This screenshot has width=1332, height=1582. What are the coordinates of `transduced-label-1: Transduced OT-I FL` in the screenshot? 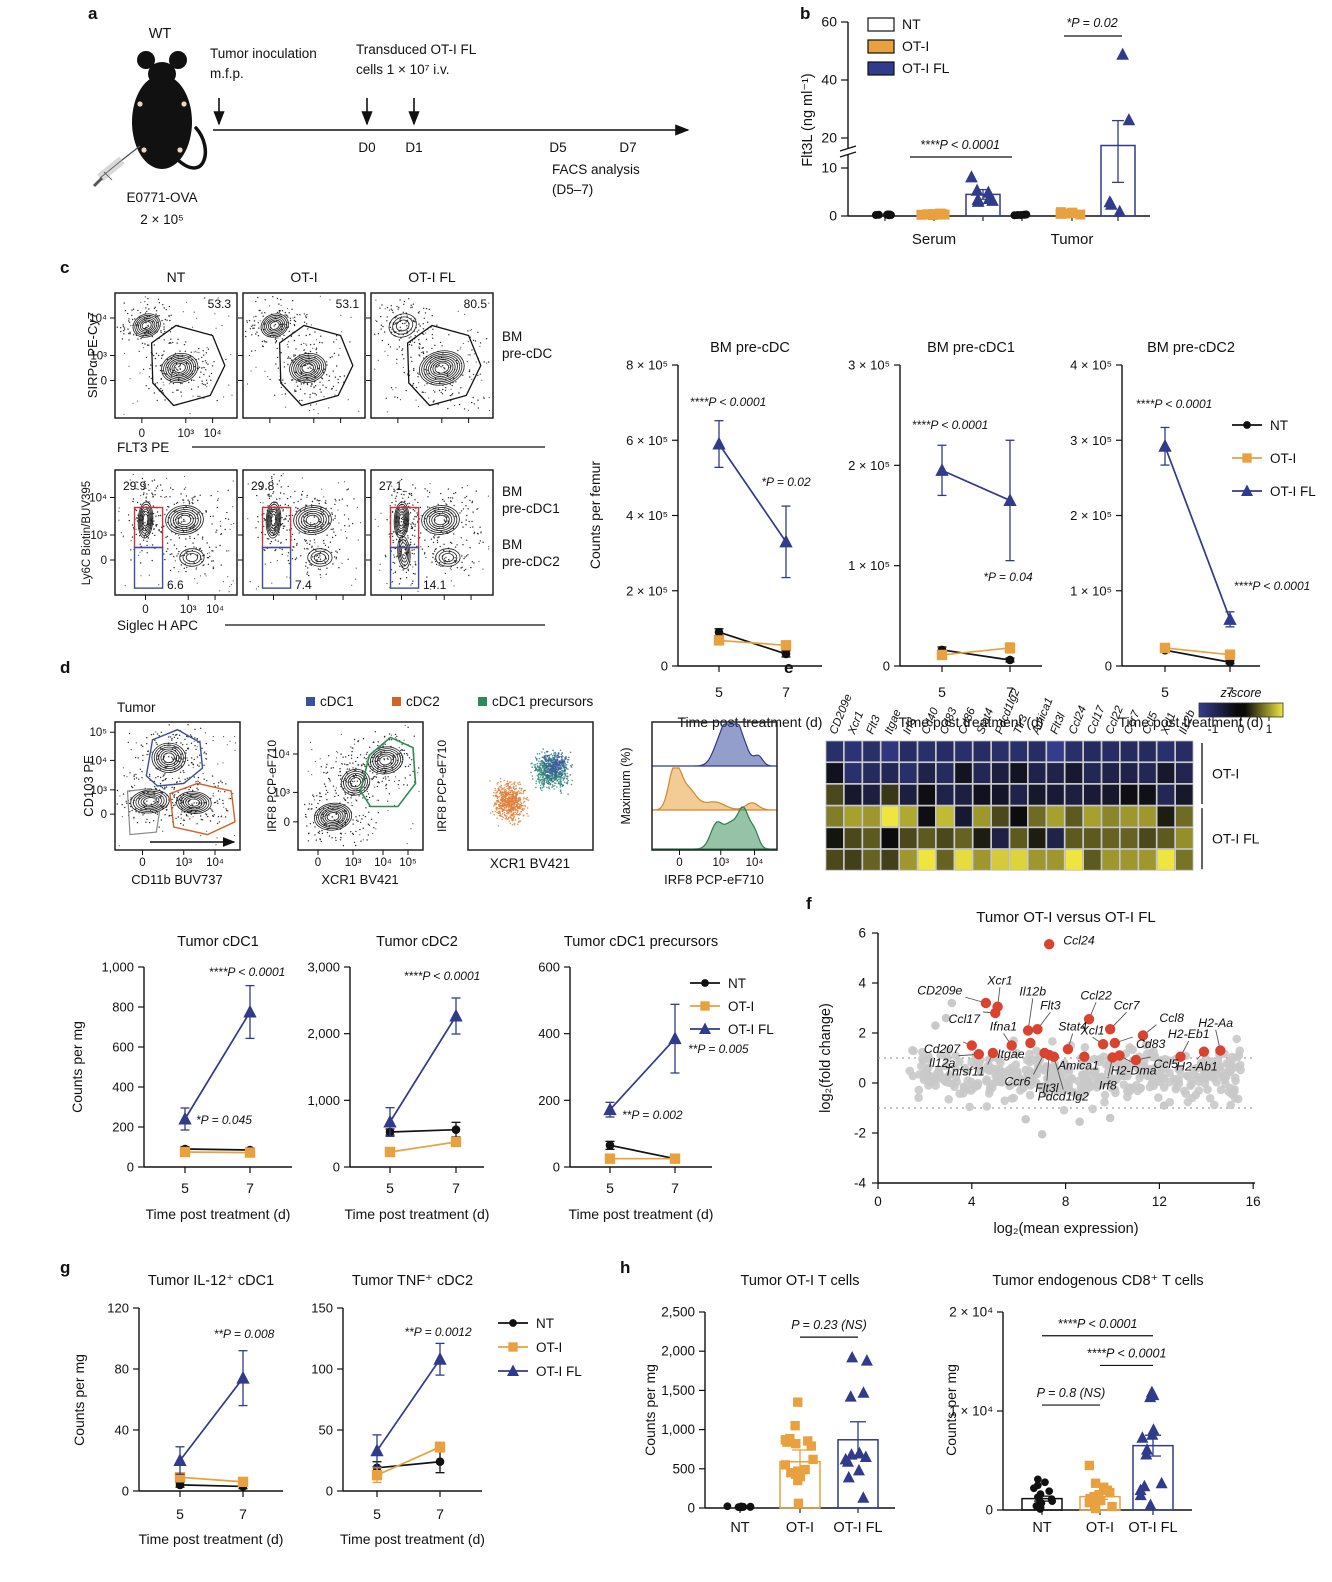 It's located at (416, 49).